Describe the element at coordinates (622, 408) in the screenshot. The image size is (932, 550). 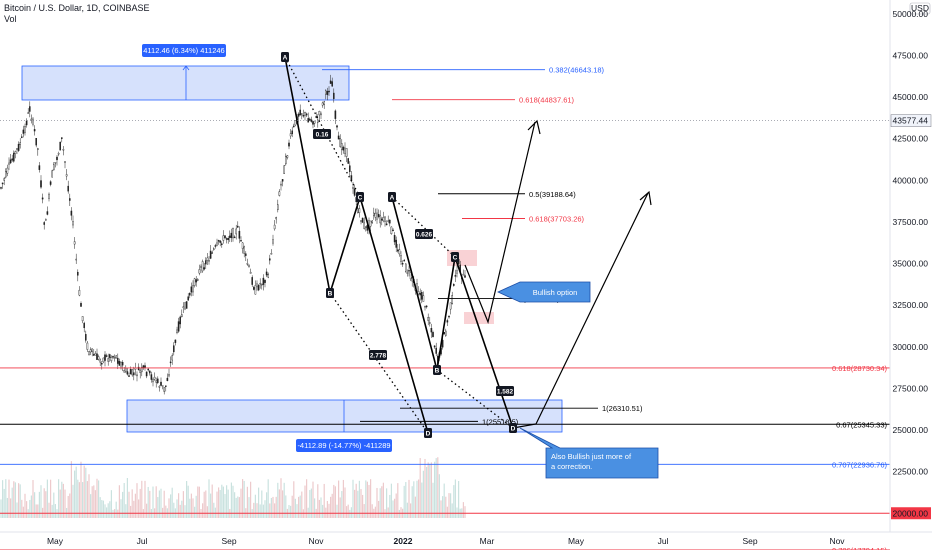
I see `fib-label-mid-7: 1(26310.51)` at that location.